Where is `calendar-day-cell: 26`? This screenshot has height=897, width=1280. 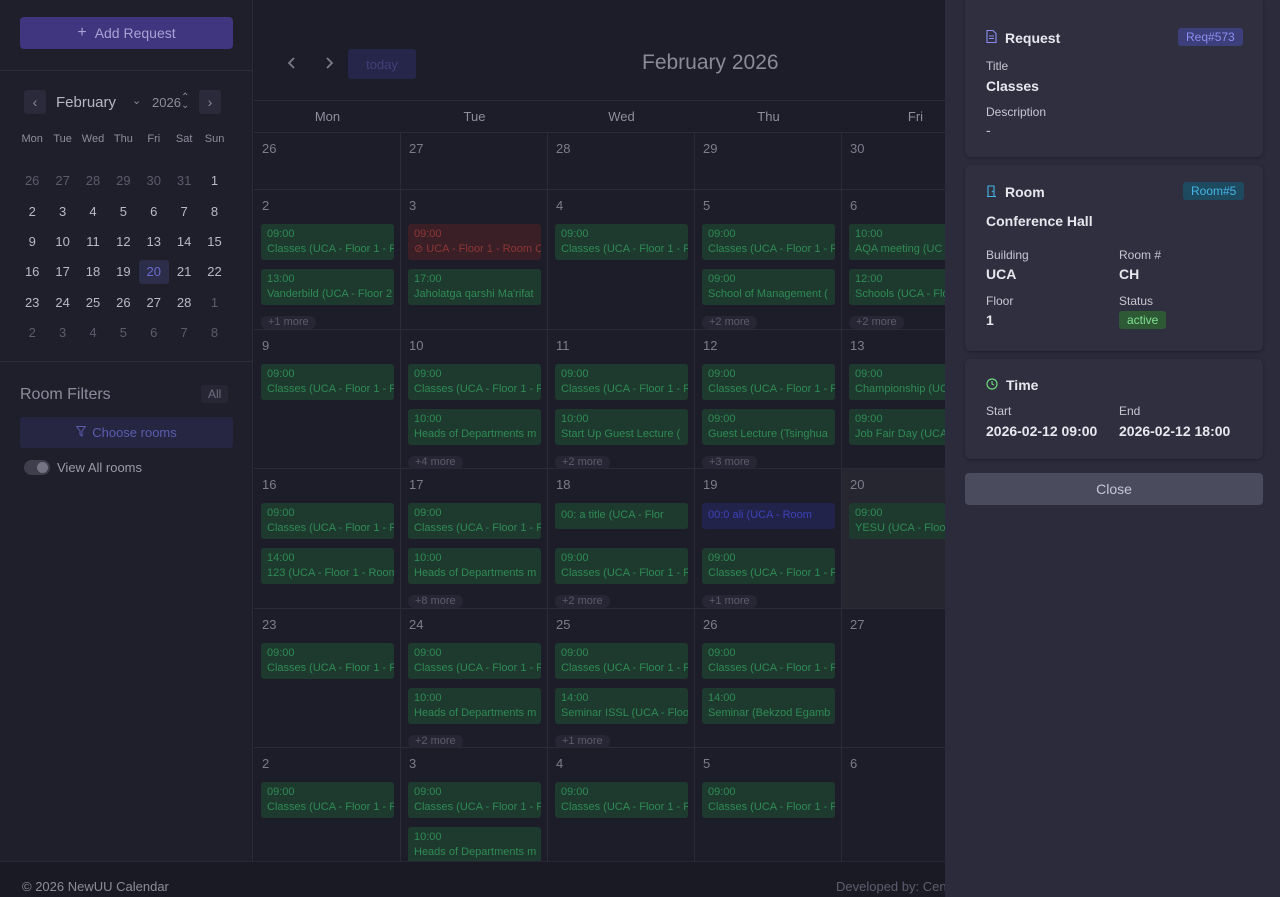
calendar-day-cell: 26 is located at coordinates (327, 161).